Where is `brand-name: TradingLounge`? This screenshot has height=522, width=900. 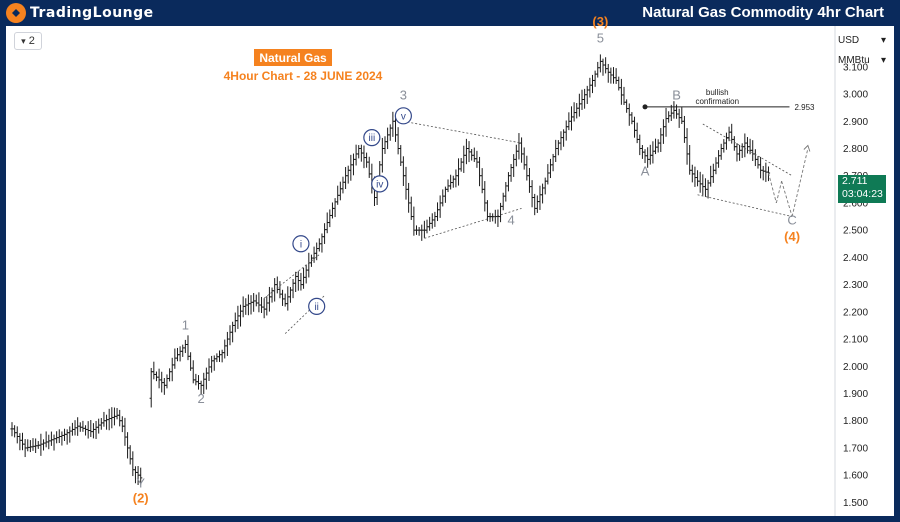 brand-name: TradingLounge is located at coordinates (92, 13).